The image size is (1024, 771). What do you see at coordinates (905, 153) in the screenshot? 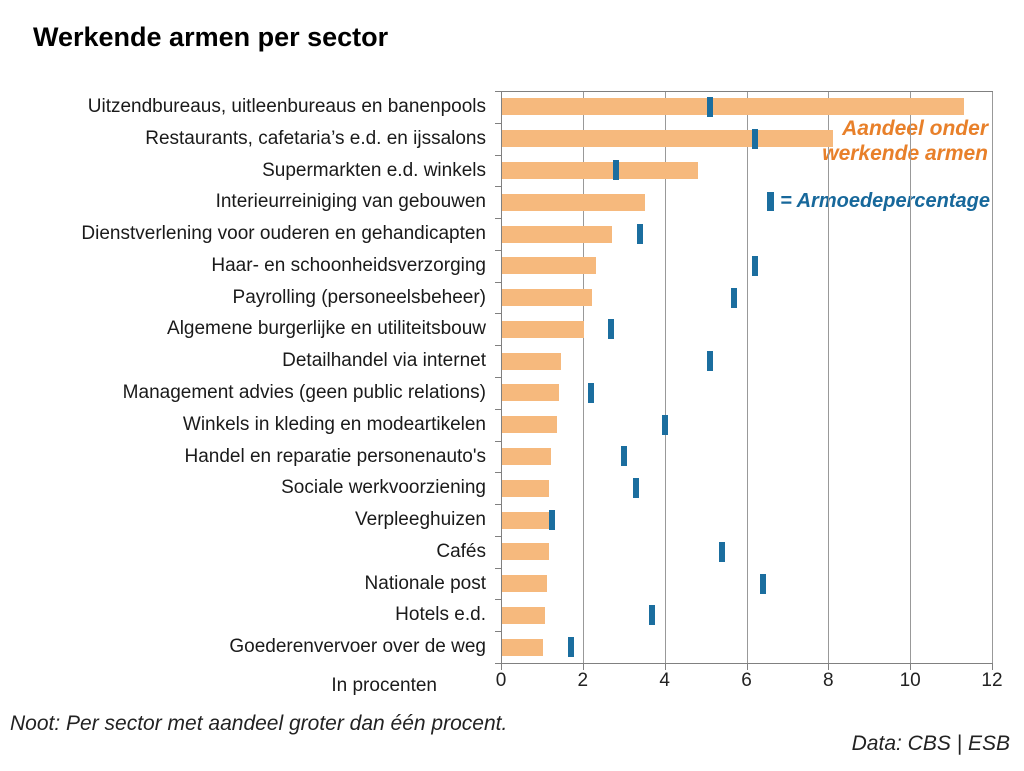
I see `legend-bar-line2: werkende armen` at bounding box center [905, 153].